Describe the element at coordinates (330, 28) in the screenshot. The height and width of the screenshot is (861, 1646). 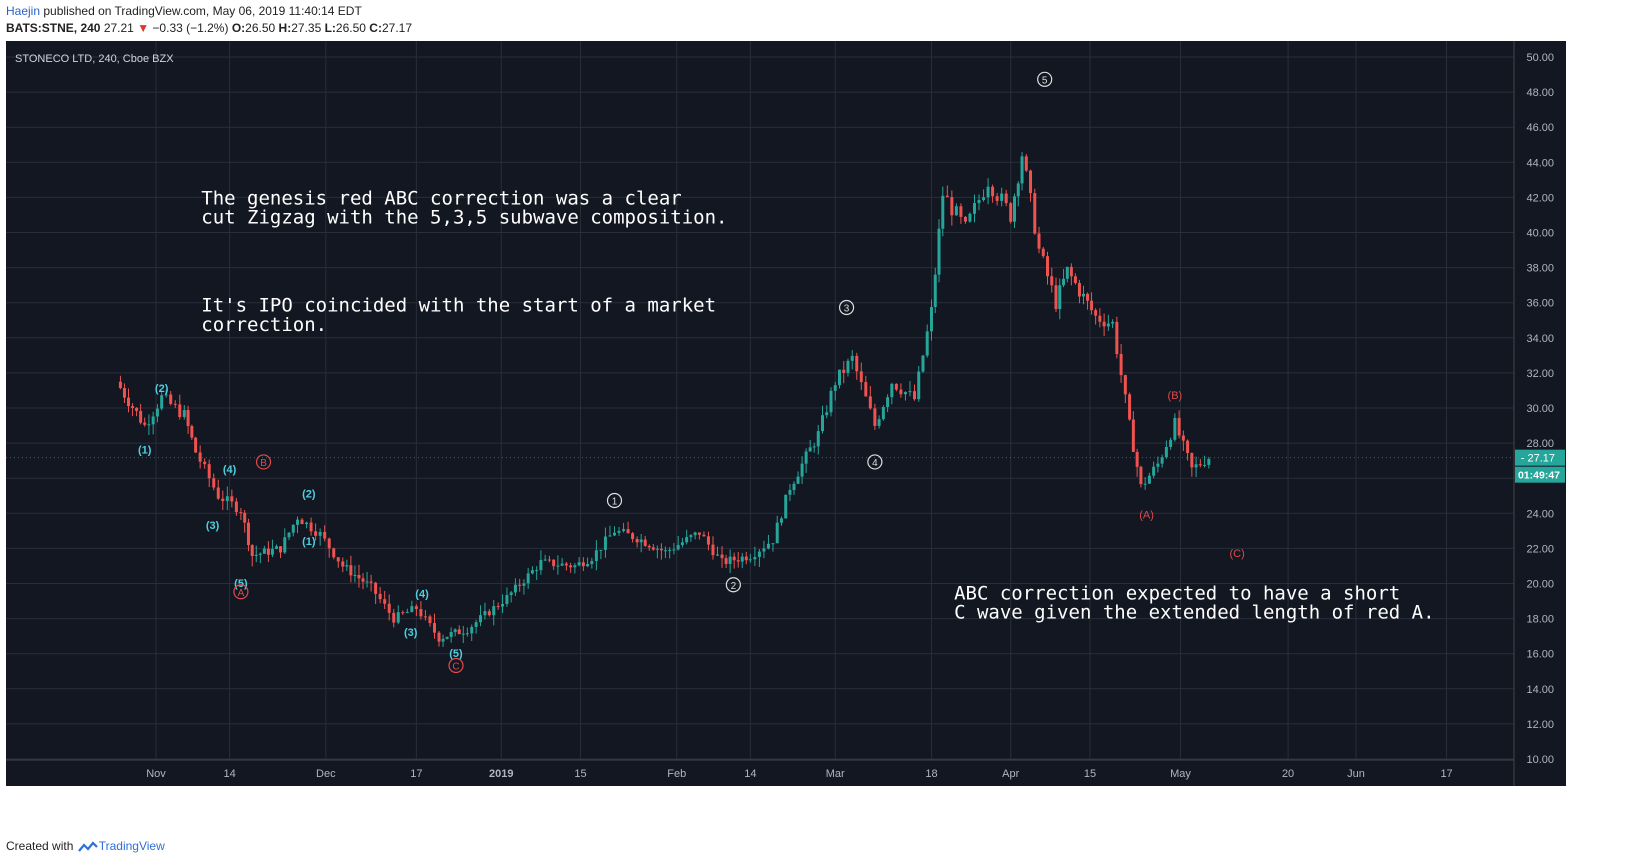
I see `low-label: L:` at that location.